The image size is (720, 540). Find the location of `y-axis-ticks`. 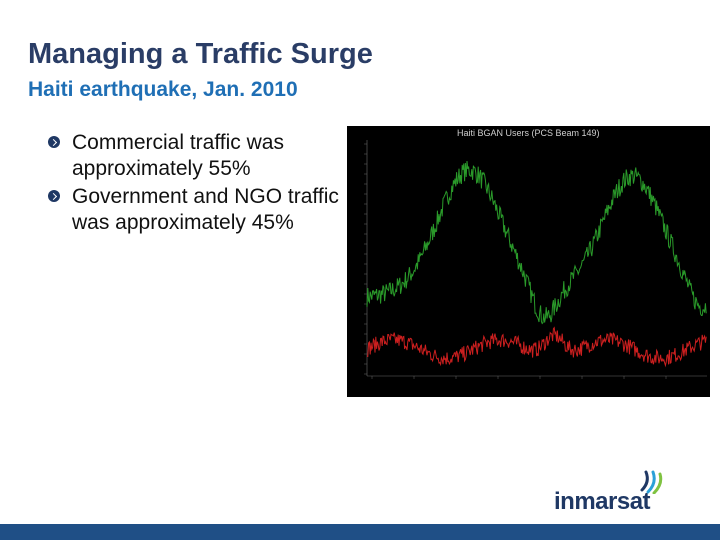

y-axis-ticks is located at coordinates (365, 259).